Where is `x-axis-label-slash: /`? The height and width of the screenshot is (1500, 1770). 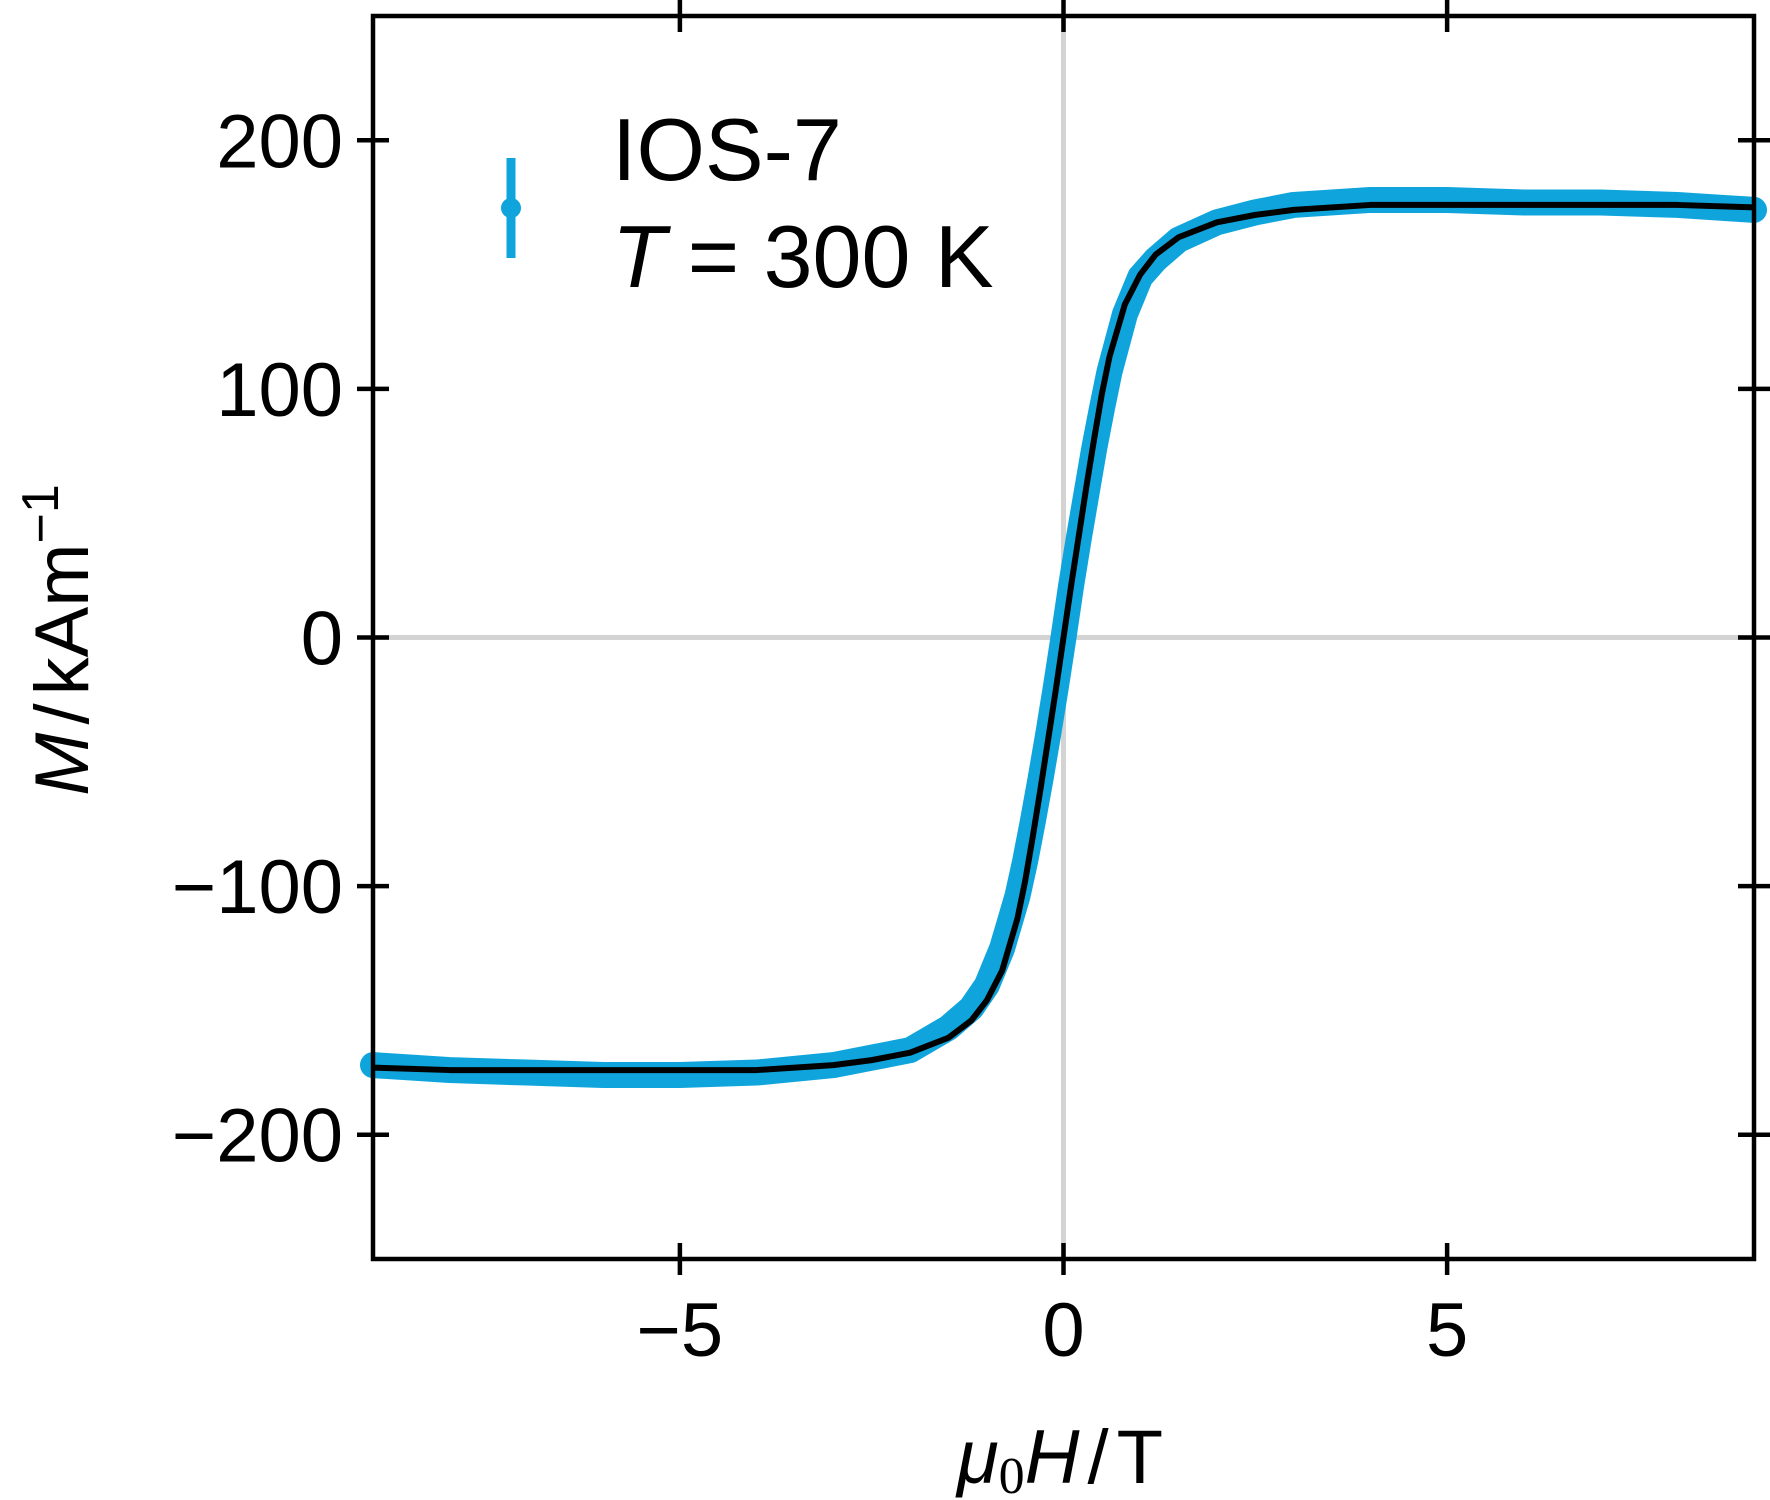
x-axis-label-slash: / is located at coordinates (1098, 1457).